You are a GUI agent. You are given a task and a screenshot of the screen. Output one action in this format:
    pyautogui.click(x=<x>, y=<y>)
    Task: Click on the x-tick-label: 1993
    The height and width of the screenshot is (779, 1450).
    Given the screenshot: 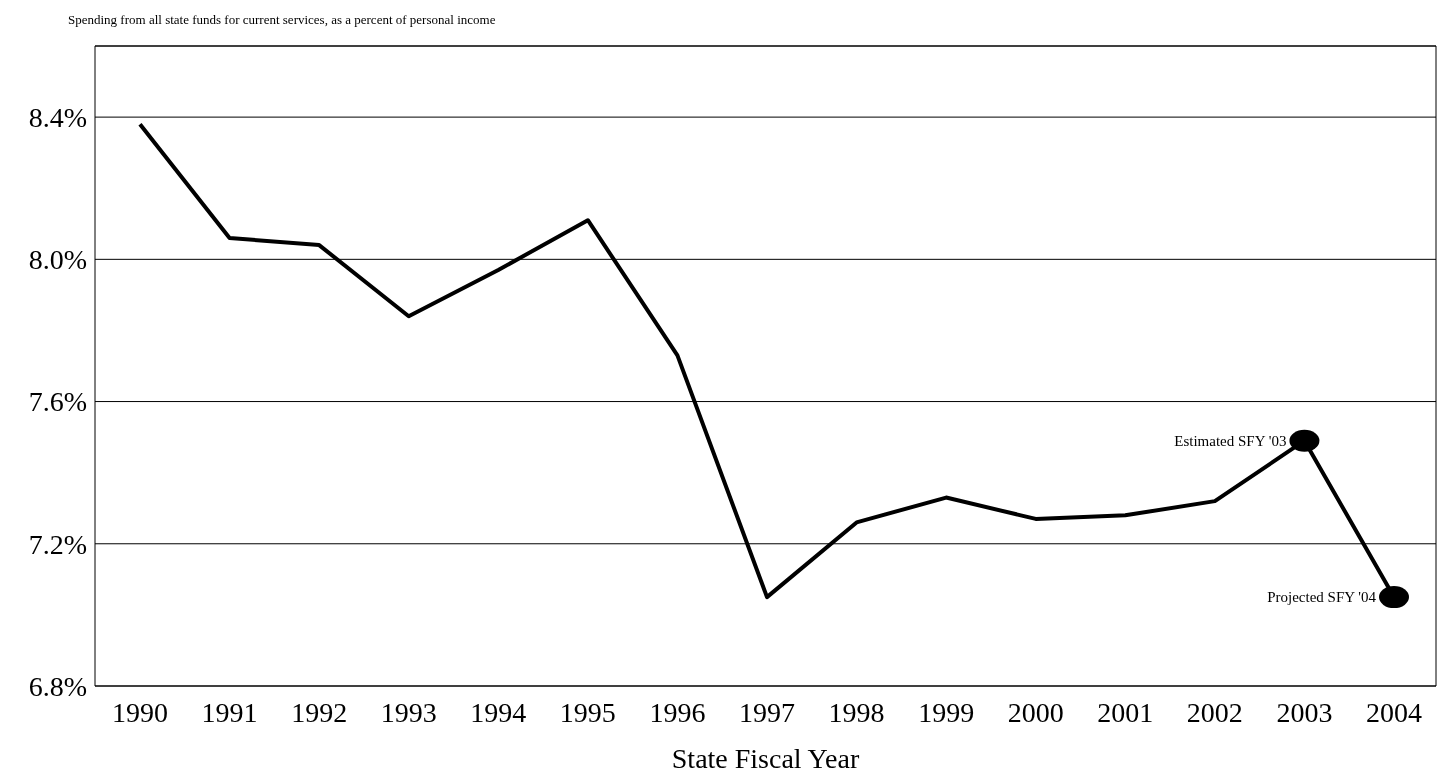 What is the action you would take?
    pyautogui.click(x=408, y=712)
    